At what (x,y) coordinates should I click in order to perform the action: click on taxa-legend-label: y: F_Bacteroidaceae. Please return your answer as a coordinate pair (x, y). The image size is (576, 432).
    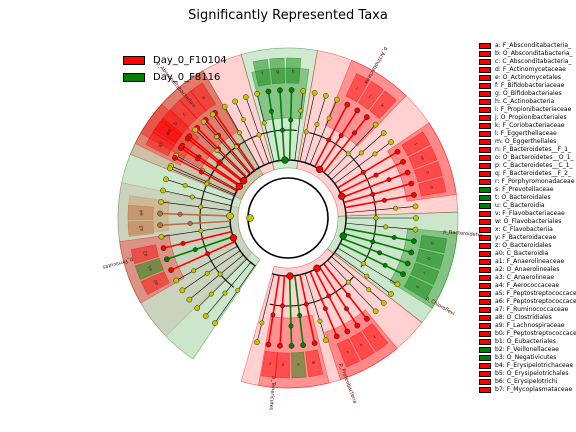
    Looking at the image, I should click on (526, 237).